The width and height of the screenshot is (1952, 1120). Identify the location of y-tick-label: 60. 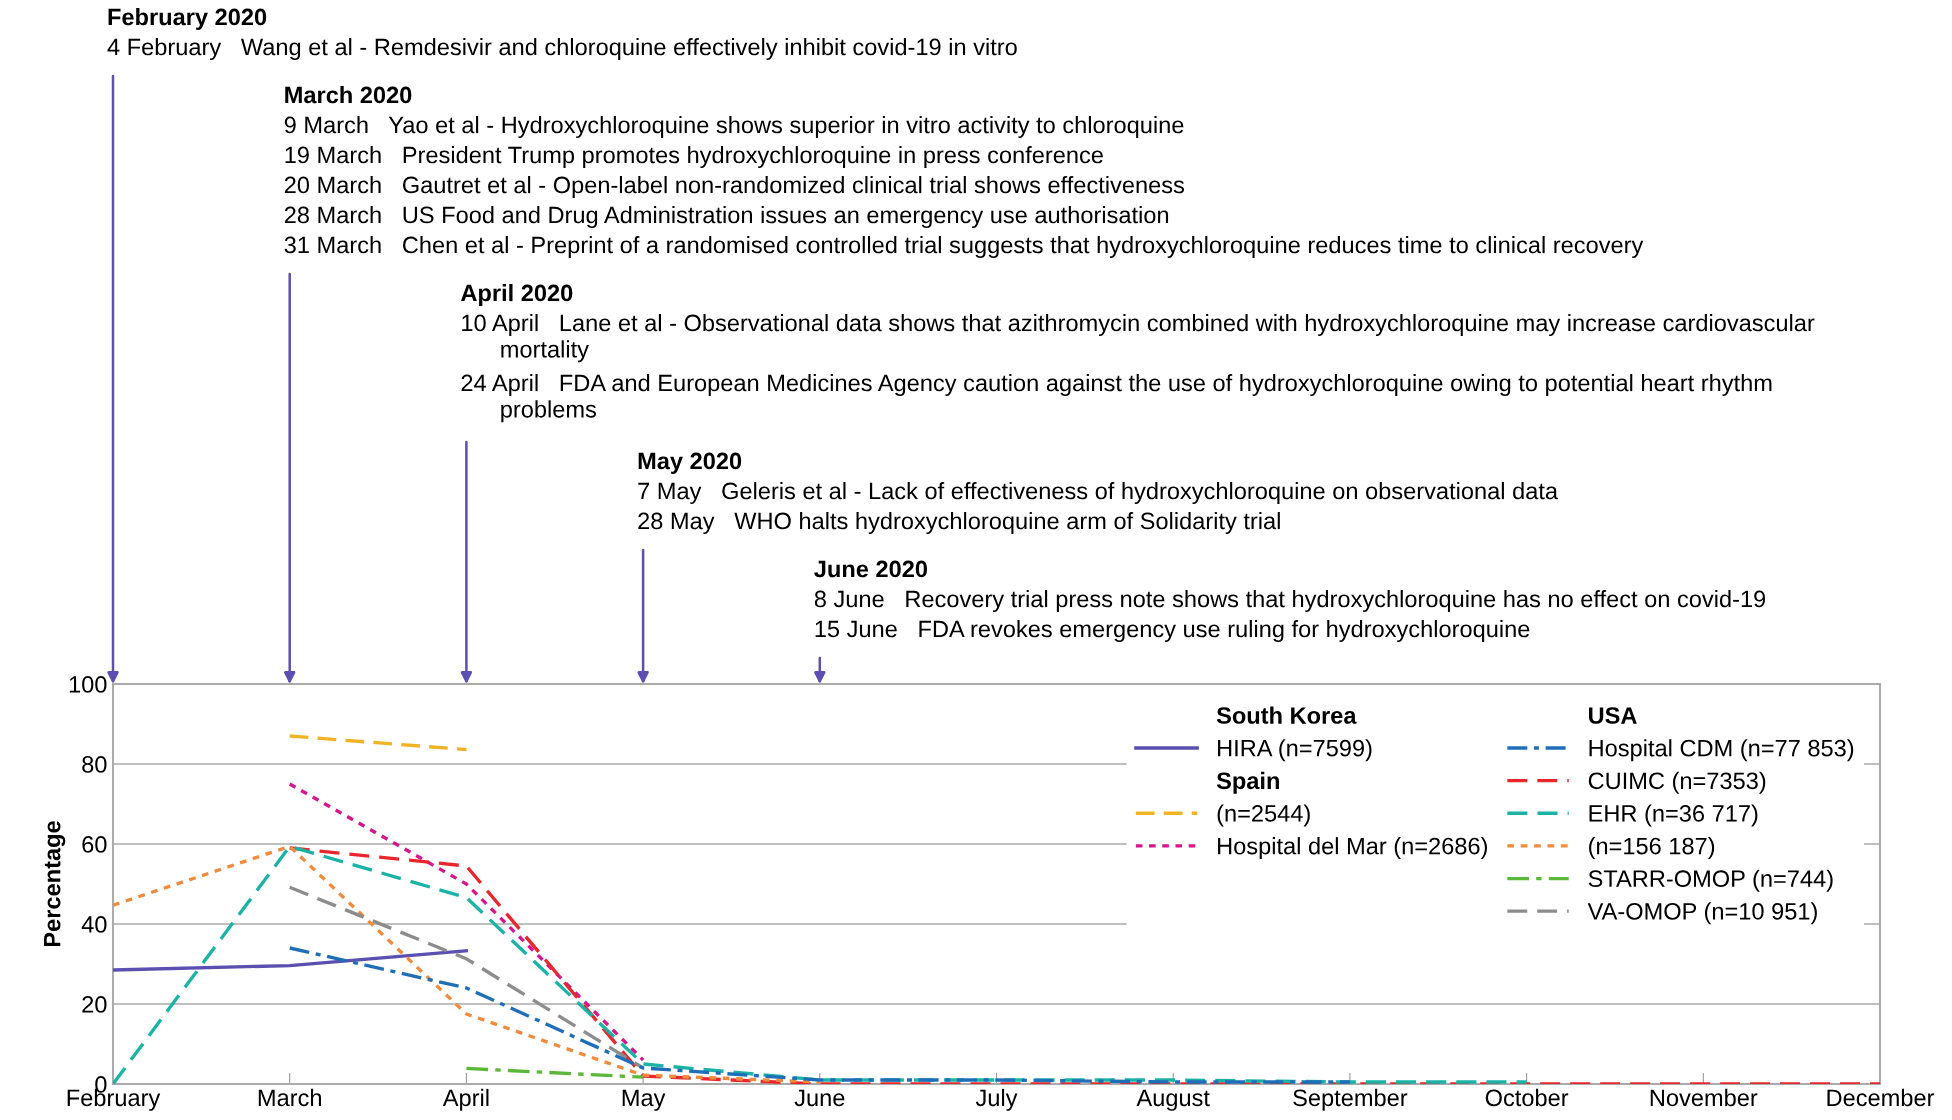
(94, 844).